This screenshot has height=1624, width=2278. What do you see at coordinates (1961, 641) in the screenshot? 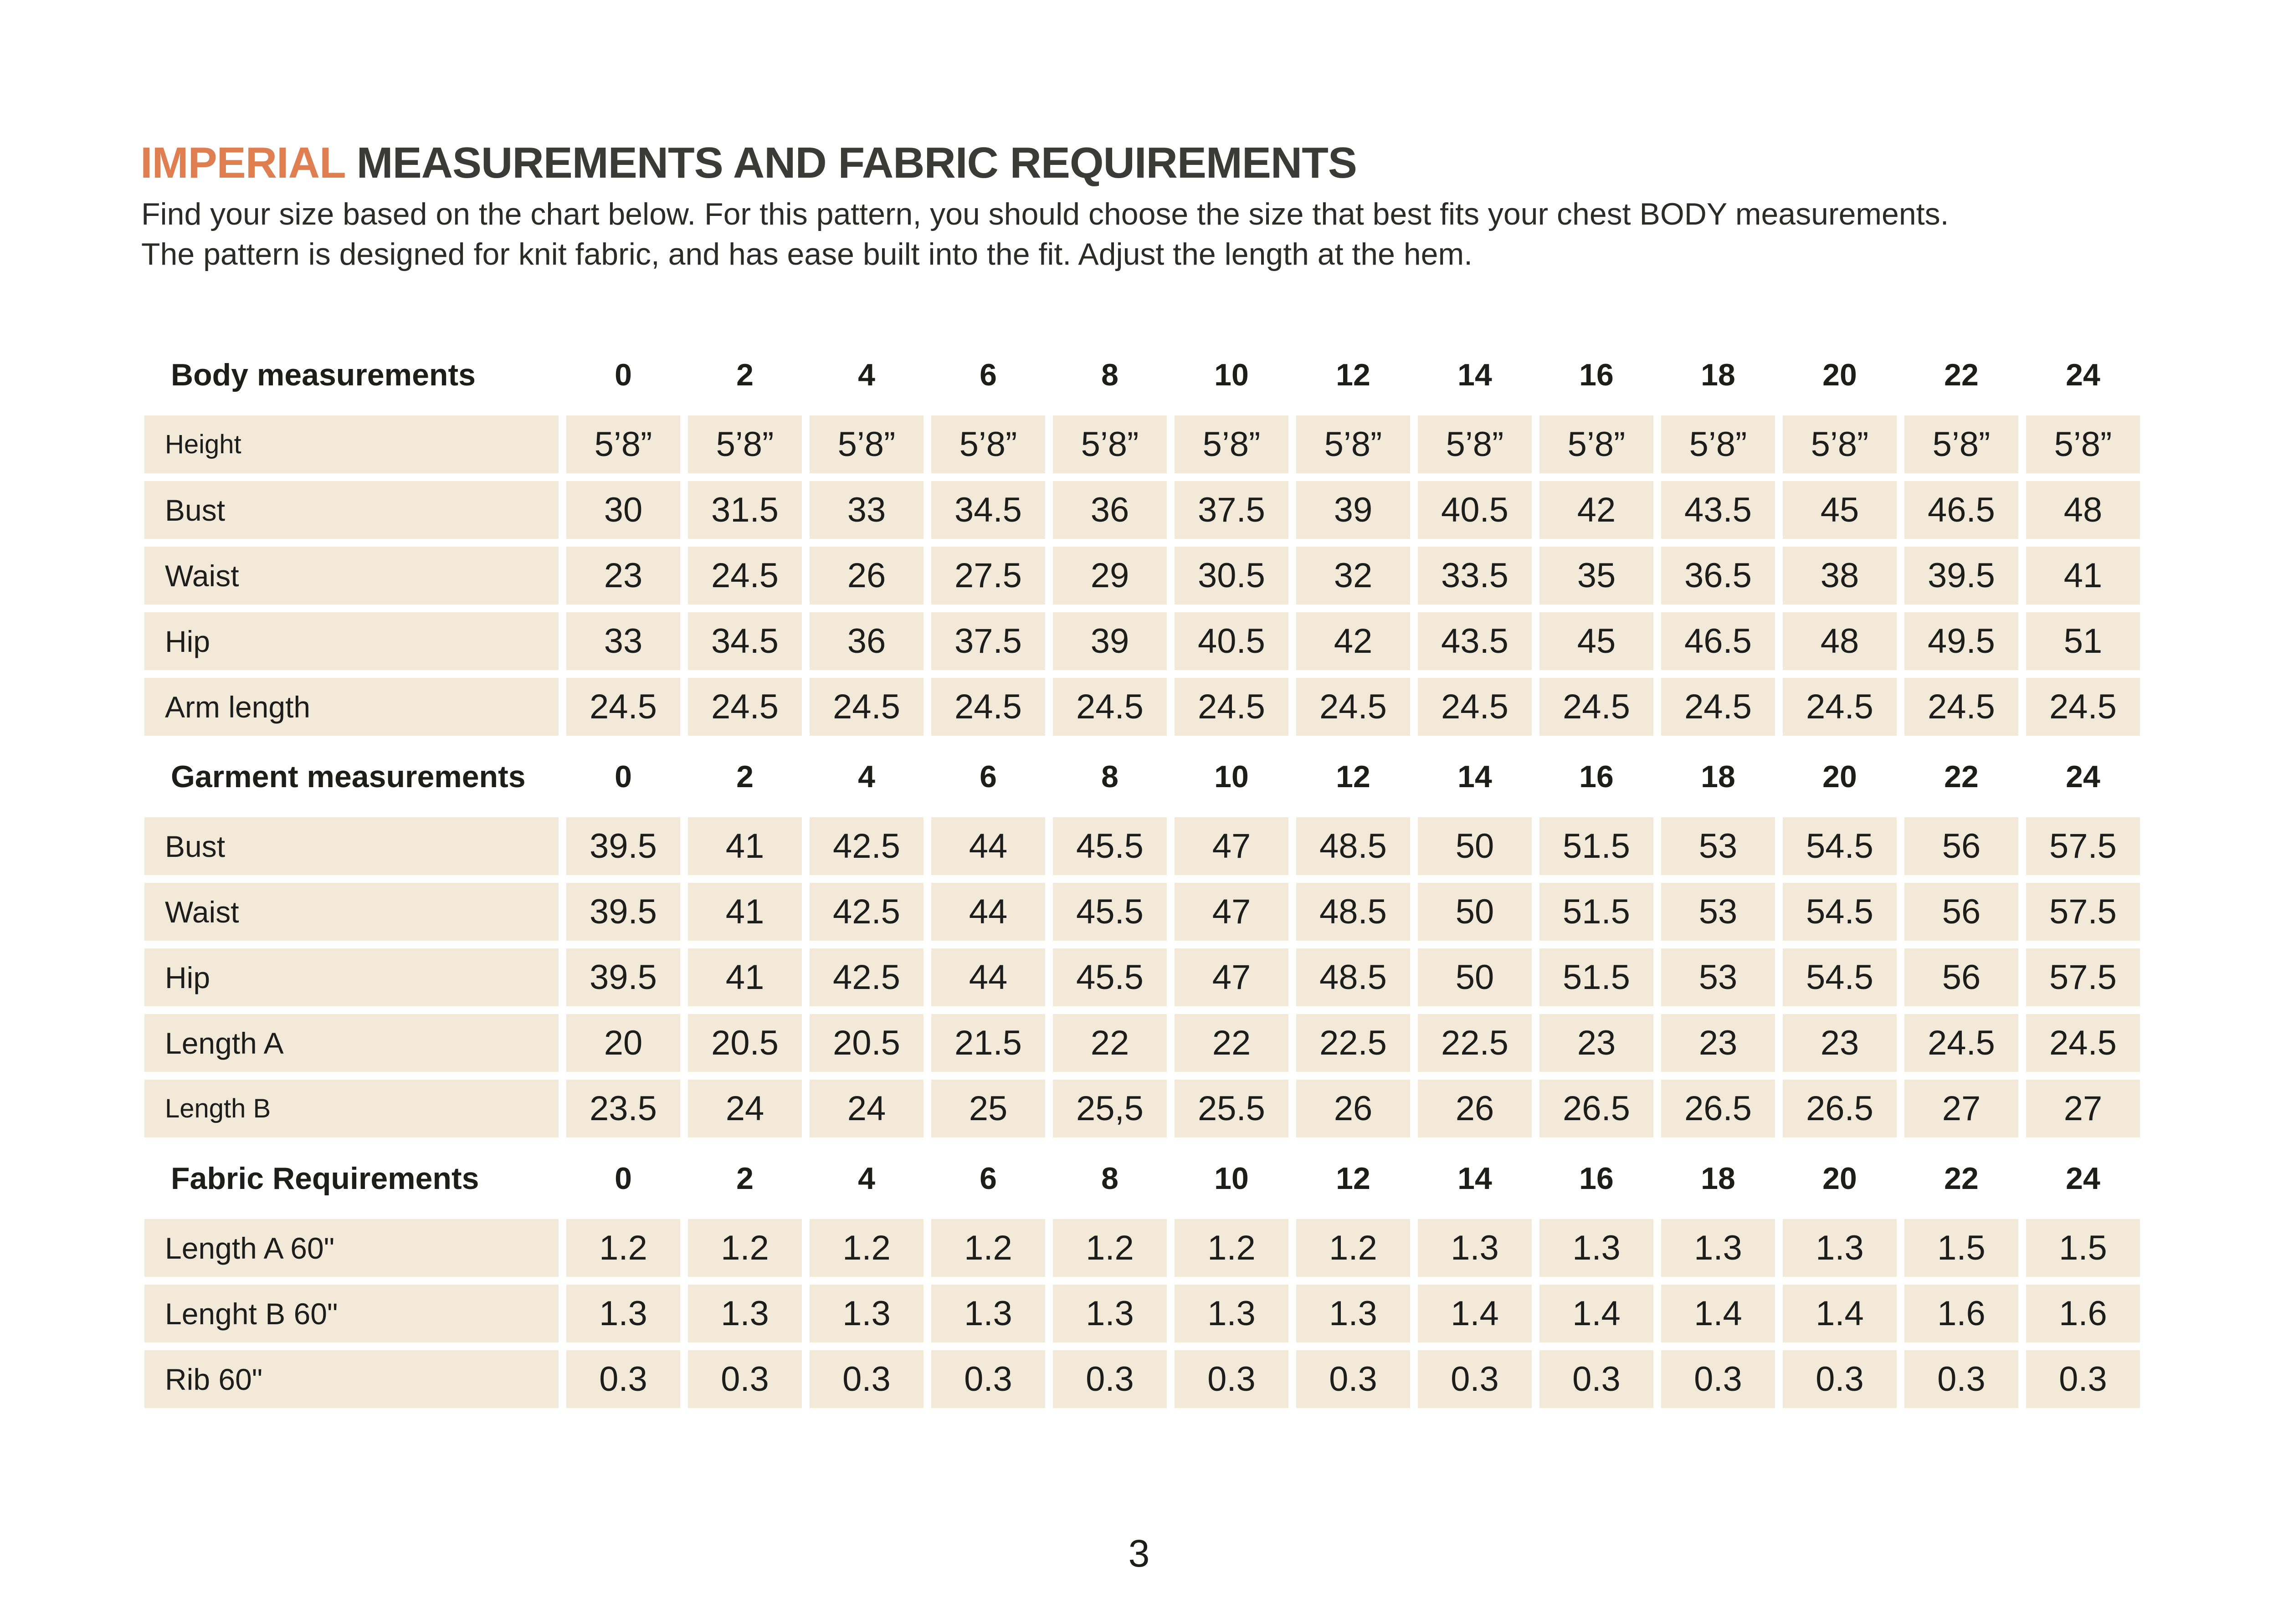
I see `value-cell: 49.5` at bounding box center [1961, 641].